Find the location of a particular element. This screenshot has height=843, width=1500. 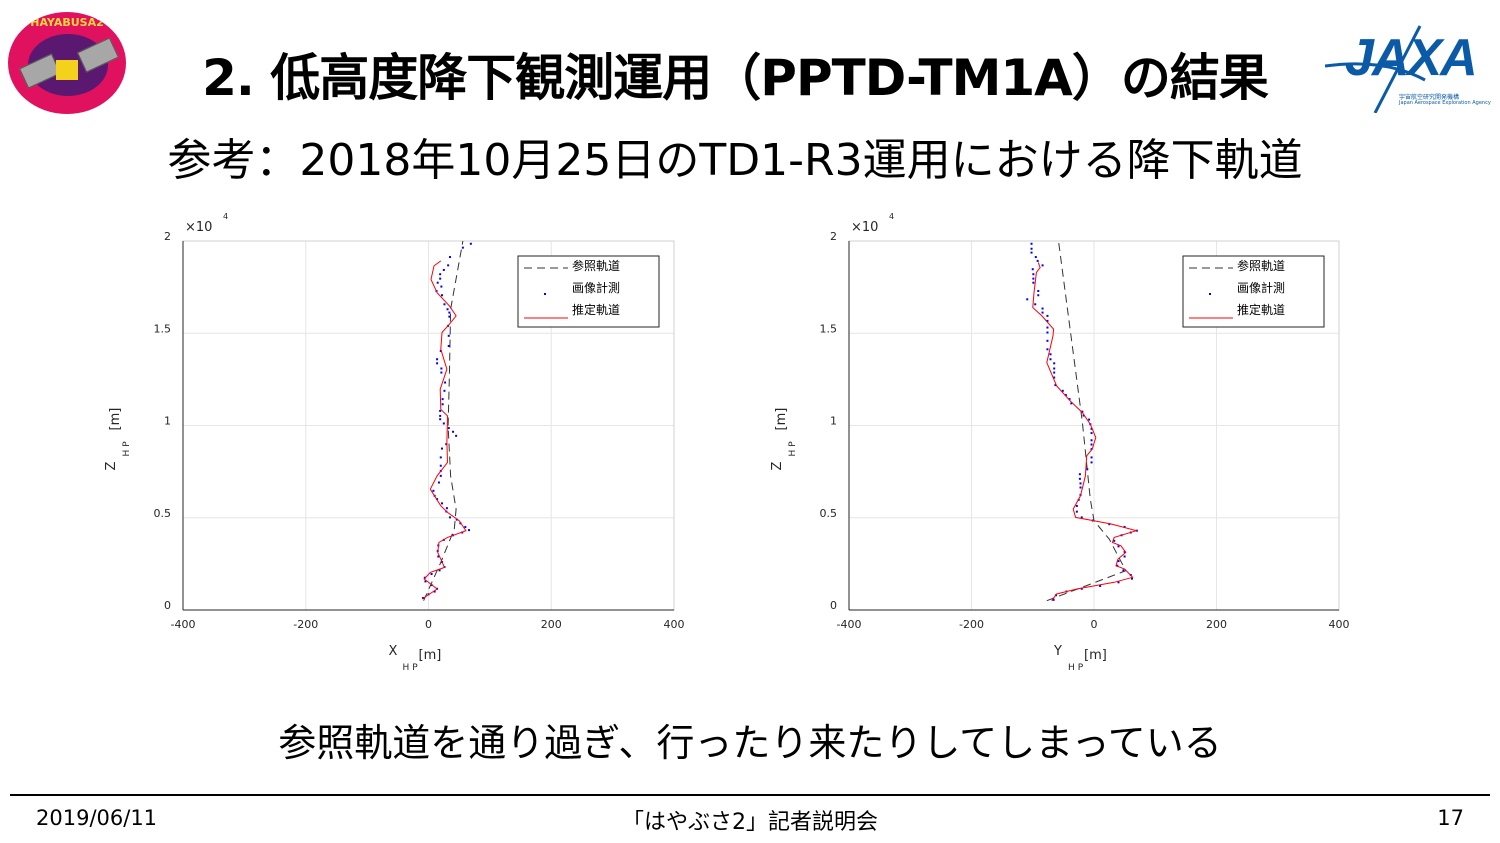

y-exponent-label: ×10 is located at coordinates (864, 227).